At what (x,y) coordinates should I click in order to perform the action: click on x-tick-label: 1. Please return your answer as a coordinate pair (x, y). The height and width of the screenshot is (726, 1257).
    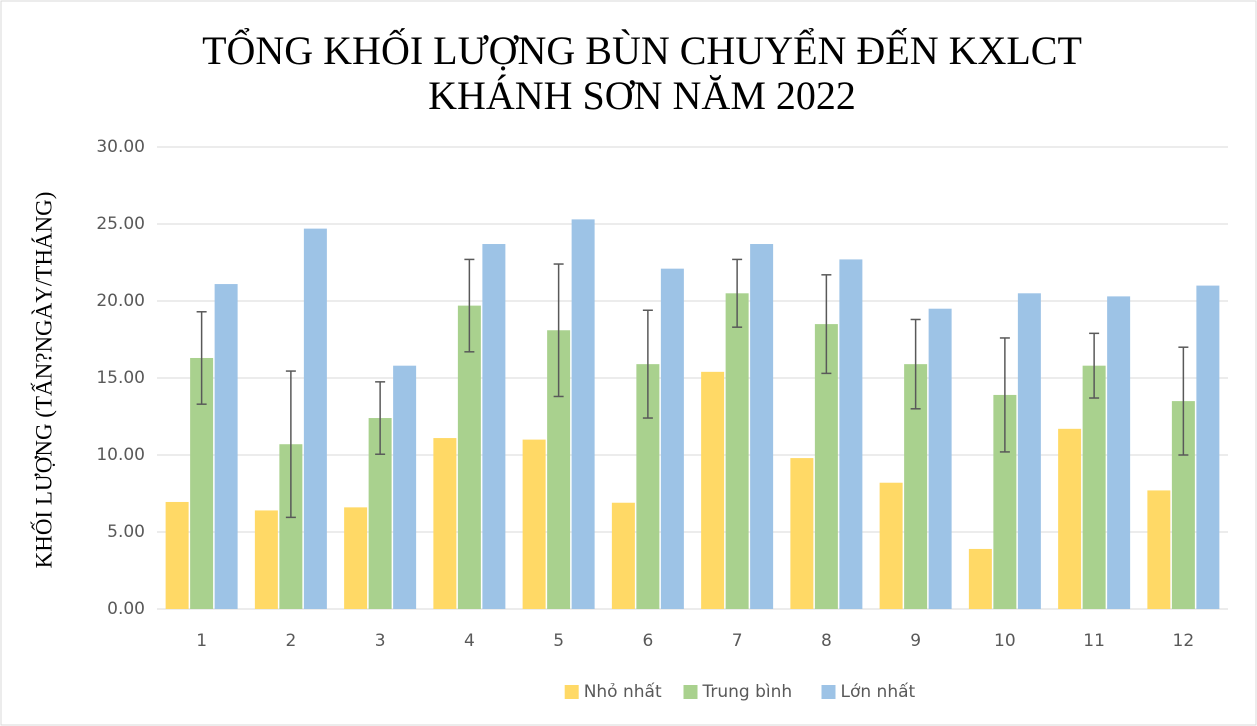
    Looking at the image, I should click on (201, 641).